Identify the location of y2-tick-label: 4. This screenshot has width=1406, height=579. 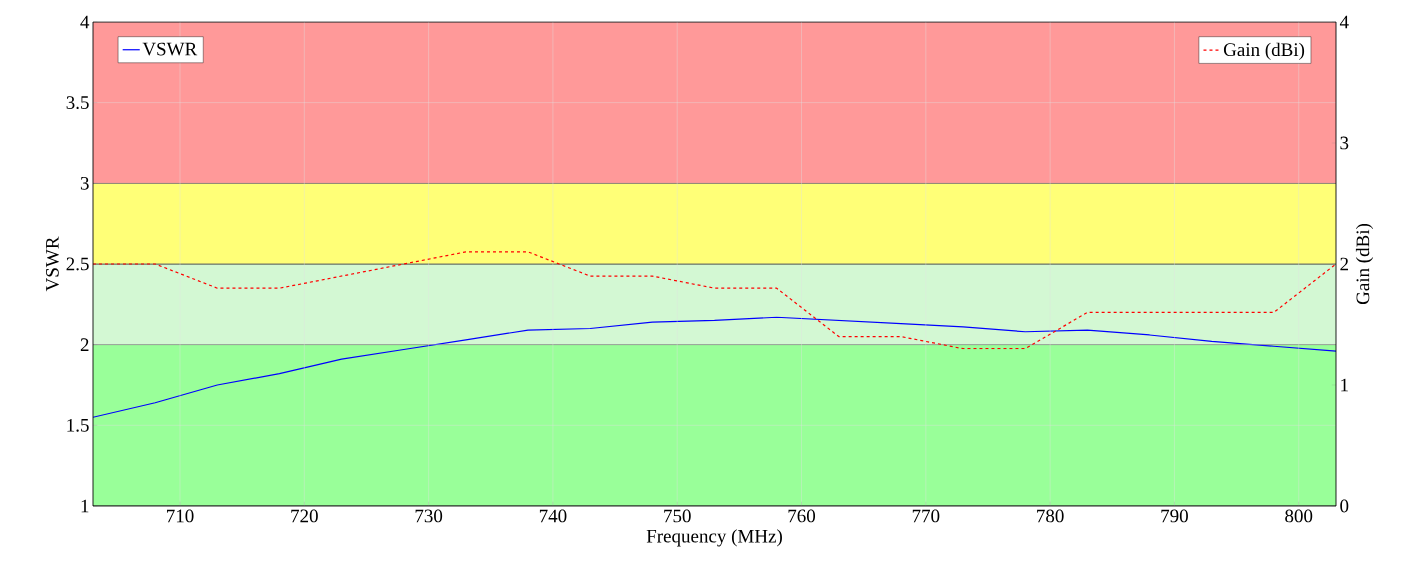
(1344, 22).